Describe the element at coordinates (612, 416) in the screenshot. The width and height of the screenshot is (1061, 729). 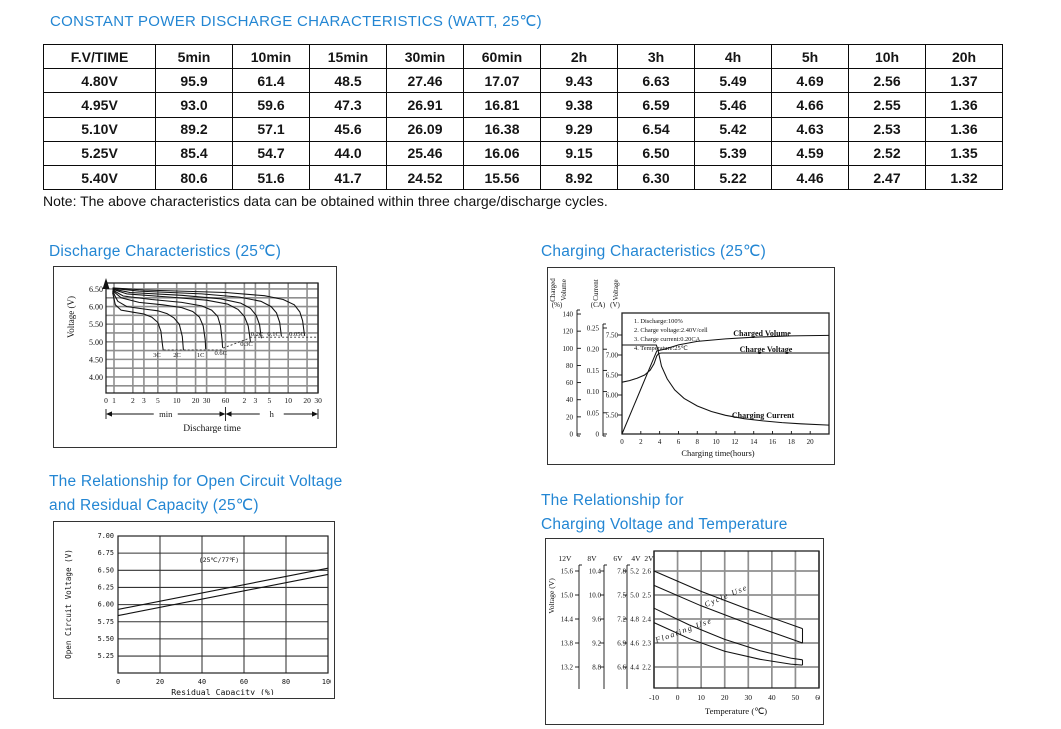
I see `chart-text: 5.50` at that location.